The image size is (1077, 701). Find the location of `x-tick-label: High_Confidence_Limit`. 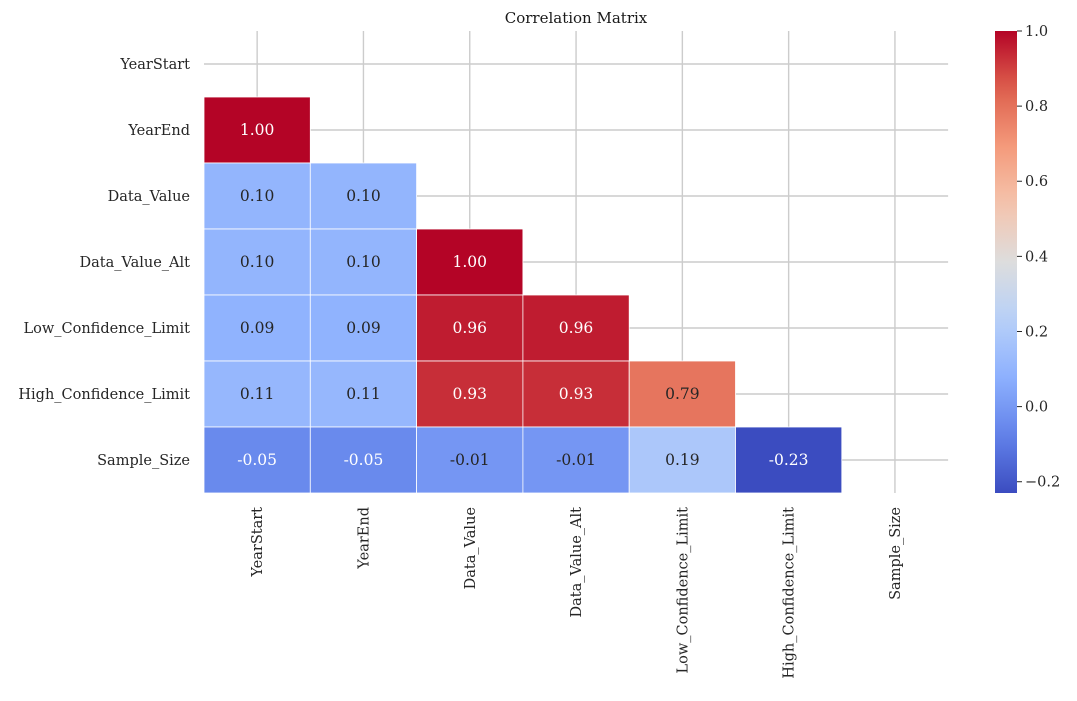

x-tick-label: High_Confidence_Limit is located at coordinates (790, 593).